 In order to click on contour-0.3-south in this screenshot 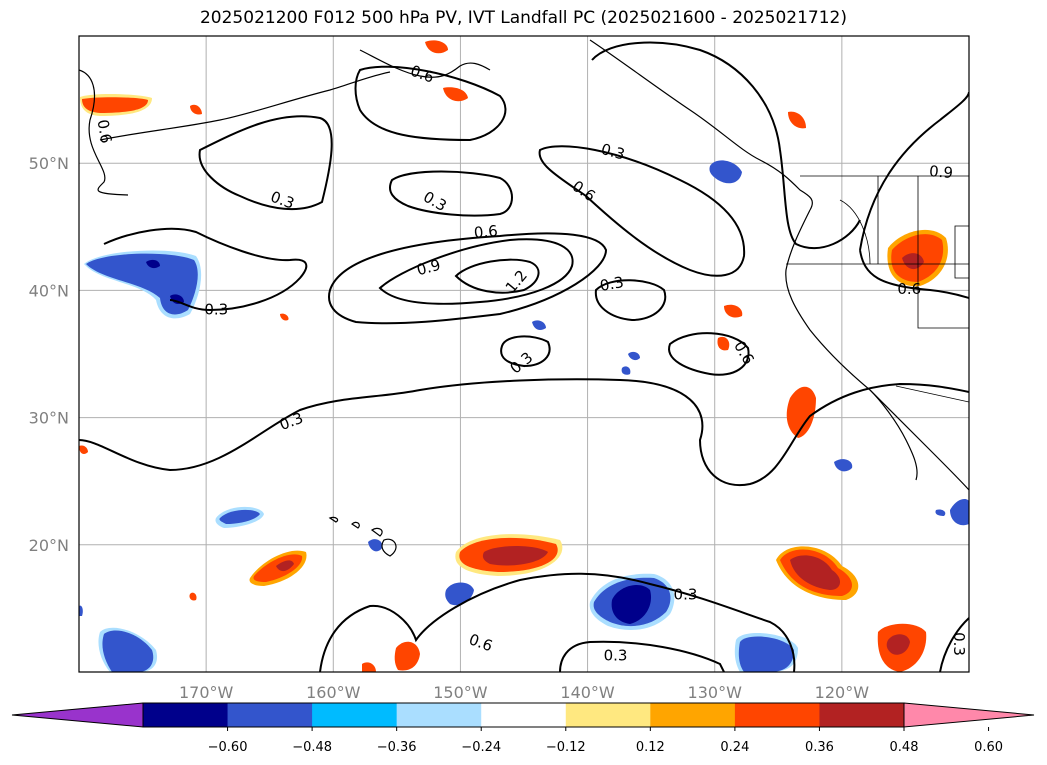, I will do `click(557, 622)`.